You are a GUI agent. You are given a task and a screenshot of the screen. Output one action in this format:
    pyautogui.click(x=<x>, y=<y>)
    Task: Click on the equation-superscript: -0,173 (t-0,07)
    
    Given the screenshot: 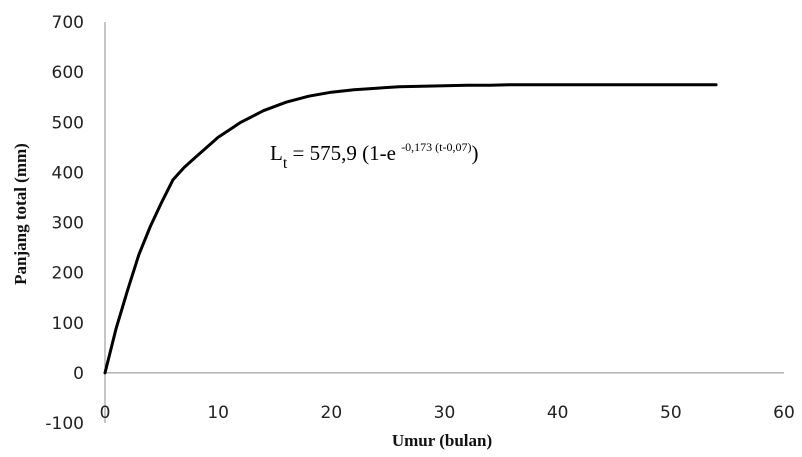 What is the action you would take?
    pyautogui.click(x=436, y=147)
    